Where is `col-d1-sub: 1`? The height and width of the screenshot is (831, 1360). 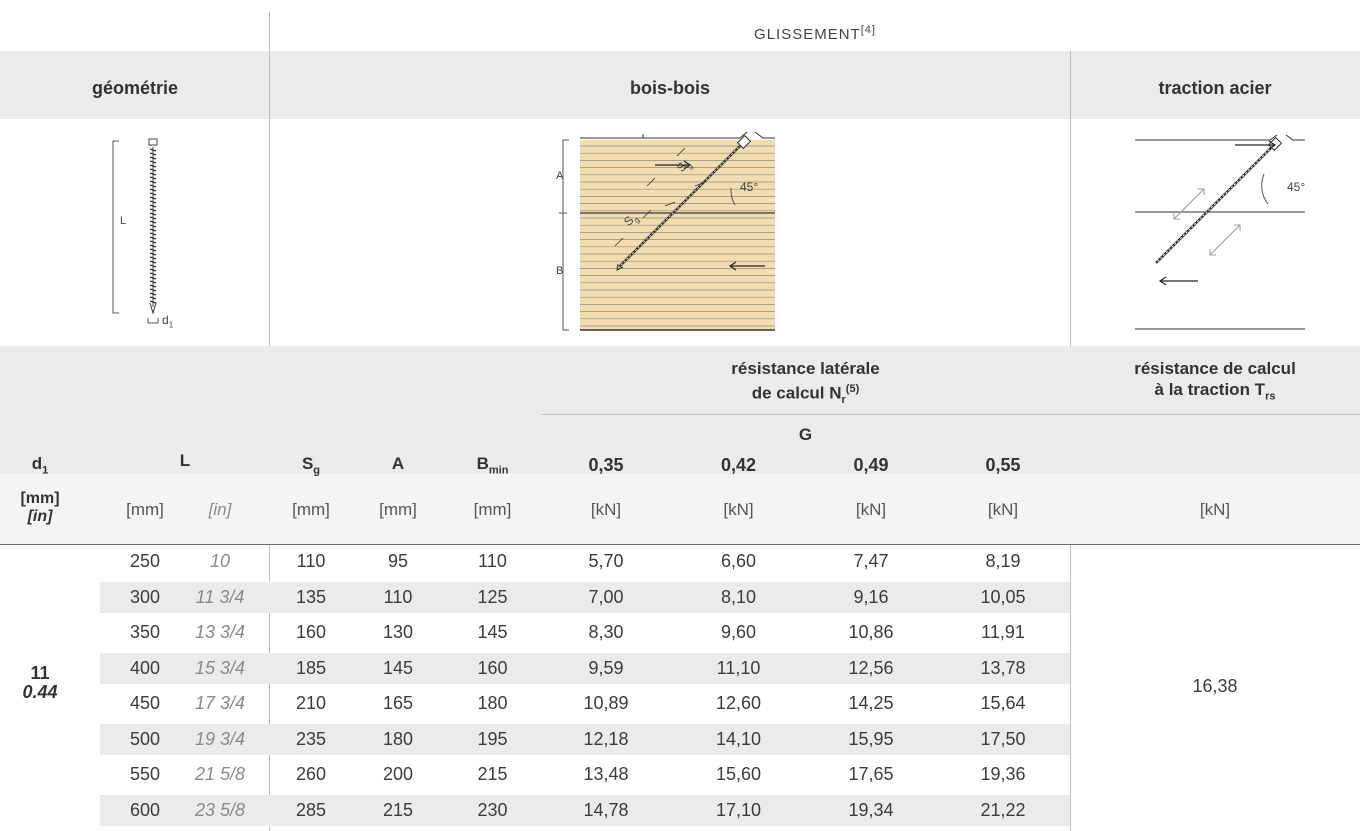 col-d1-sub: 1 is located at coordinates (45, 470).